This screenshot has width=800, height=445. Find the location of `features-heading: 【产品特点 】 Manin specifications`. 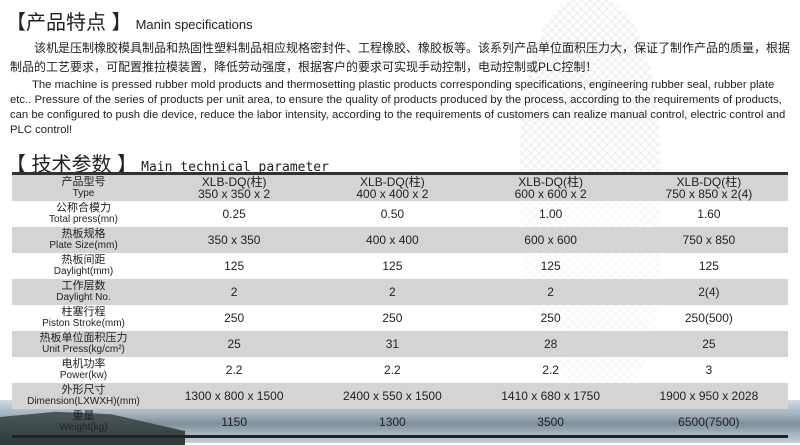

features-heading: 【产品特点 】 Manin specifications is located at coordinates (129, 20).